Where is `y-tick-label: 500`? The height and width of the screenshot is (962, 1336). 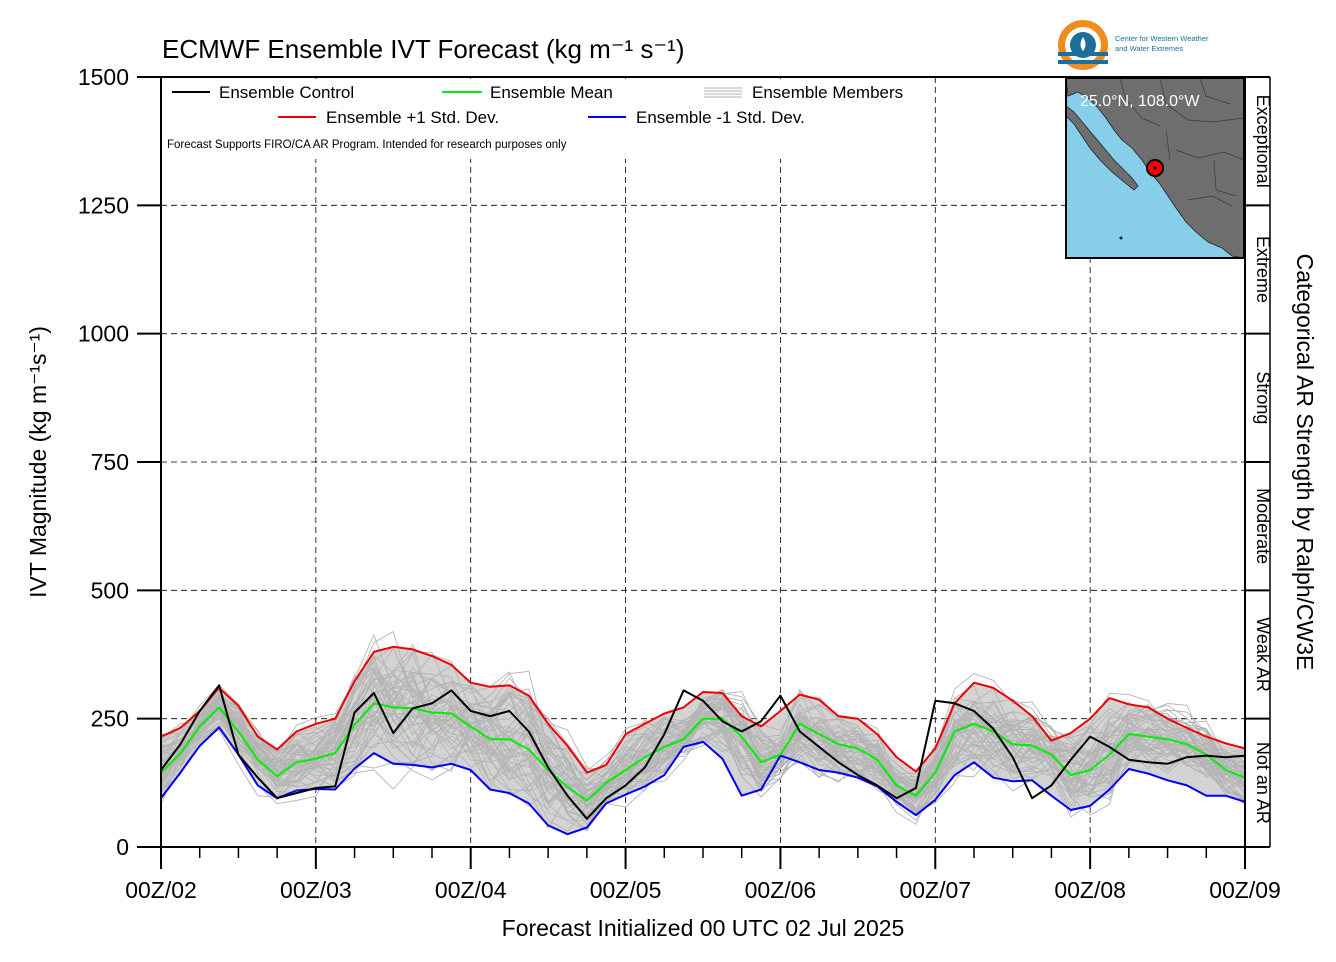
y-tick-label: 500 is located at coordinates (110, 590).